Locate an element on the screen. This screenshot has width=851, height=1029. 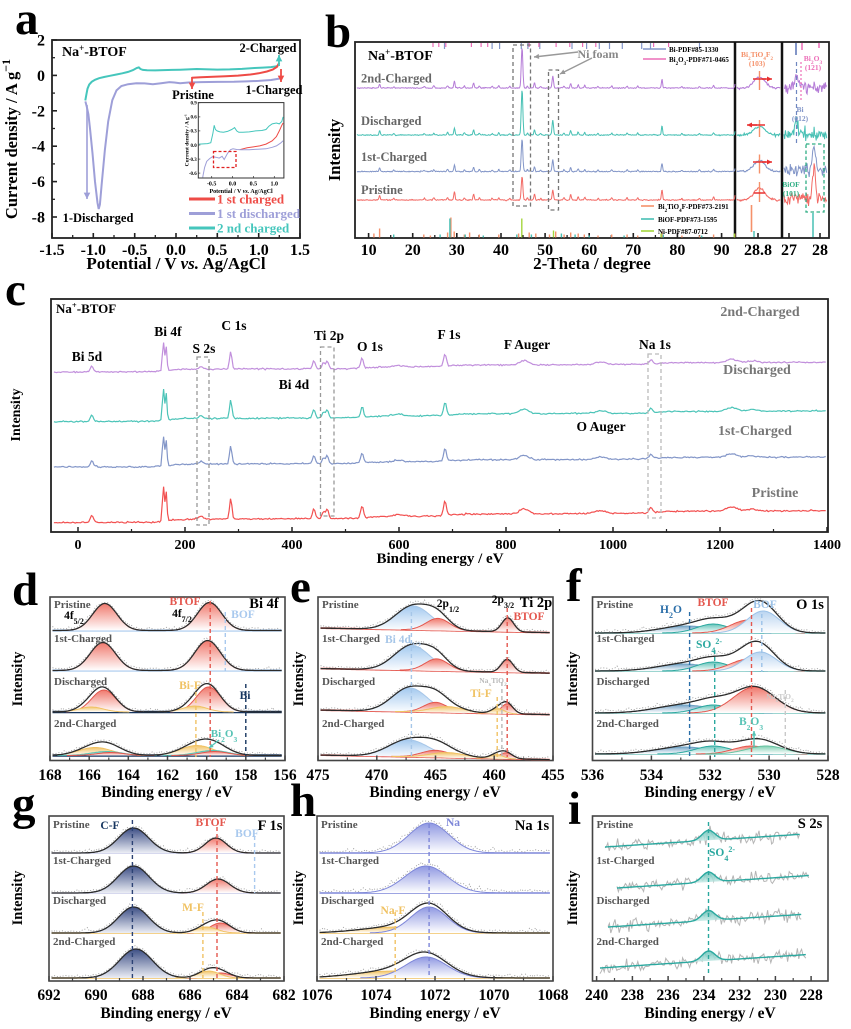
svg-text: M-F is located at coordinates (193, 908).